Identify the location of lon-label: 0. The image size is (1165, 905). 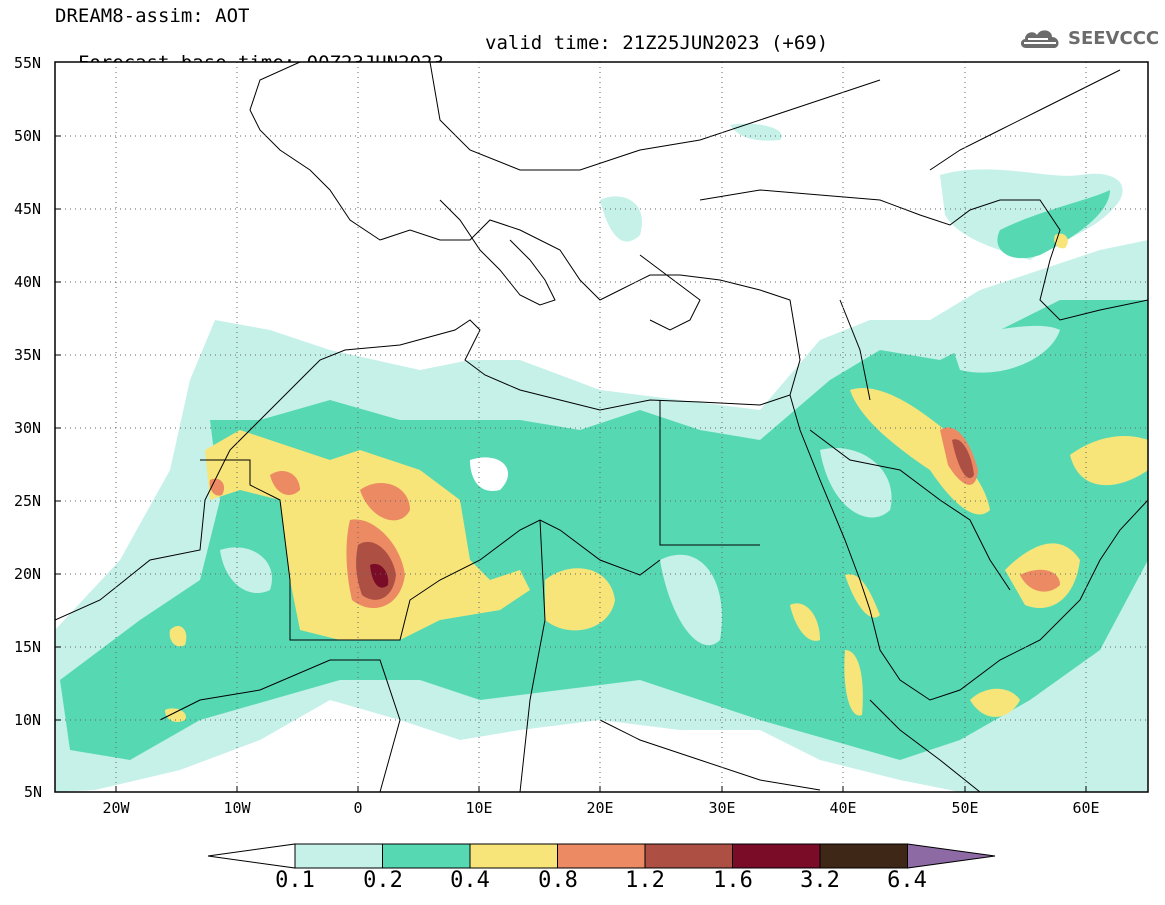
(358, 808).